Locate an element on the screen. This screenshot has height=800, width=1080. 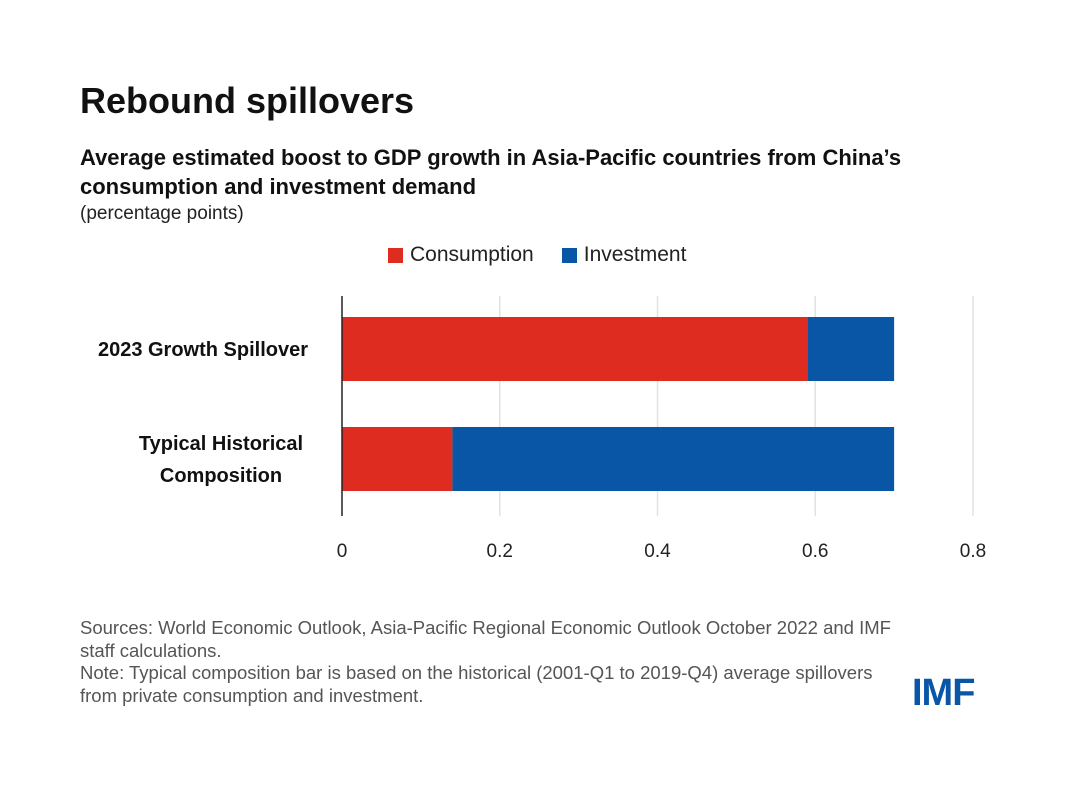
category-label: Composition is located at coordinates (221, 476).